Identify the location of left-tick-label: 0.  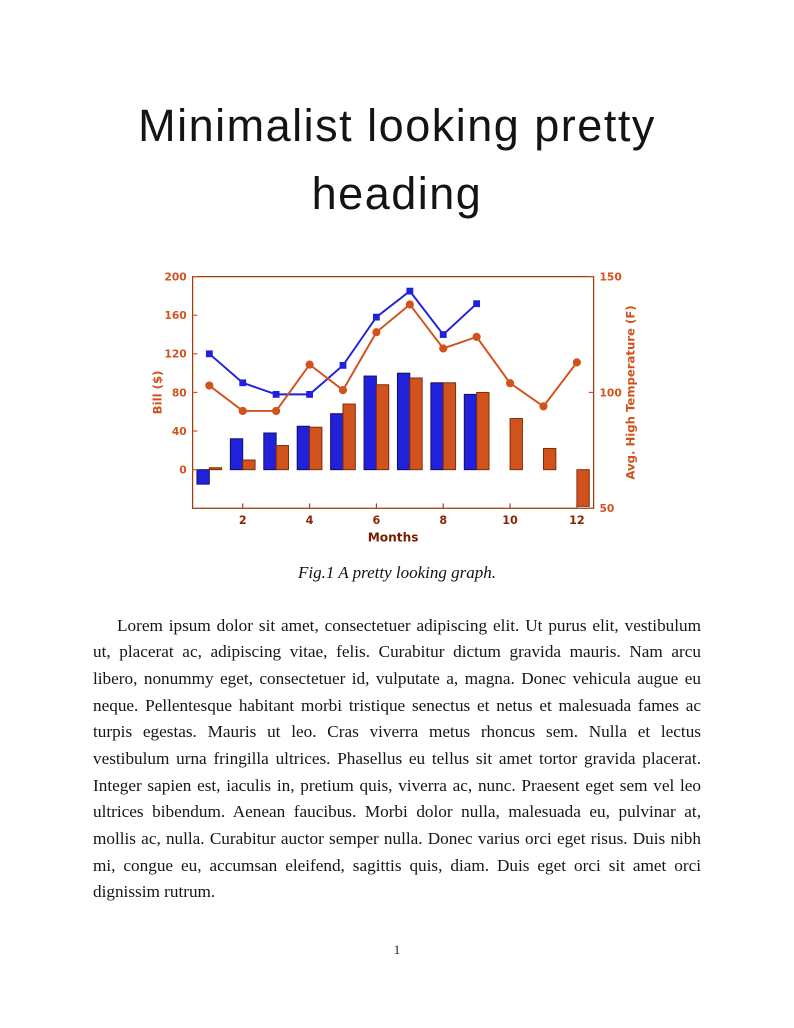
(182, 469).